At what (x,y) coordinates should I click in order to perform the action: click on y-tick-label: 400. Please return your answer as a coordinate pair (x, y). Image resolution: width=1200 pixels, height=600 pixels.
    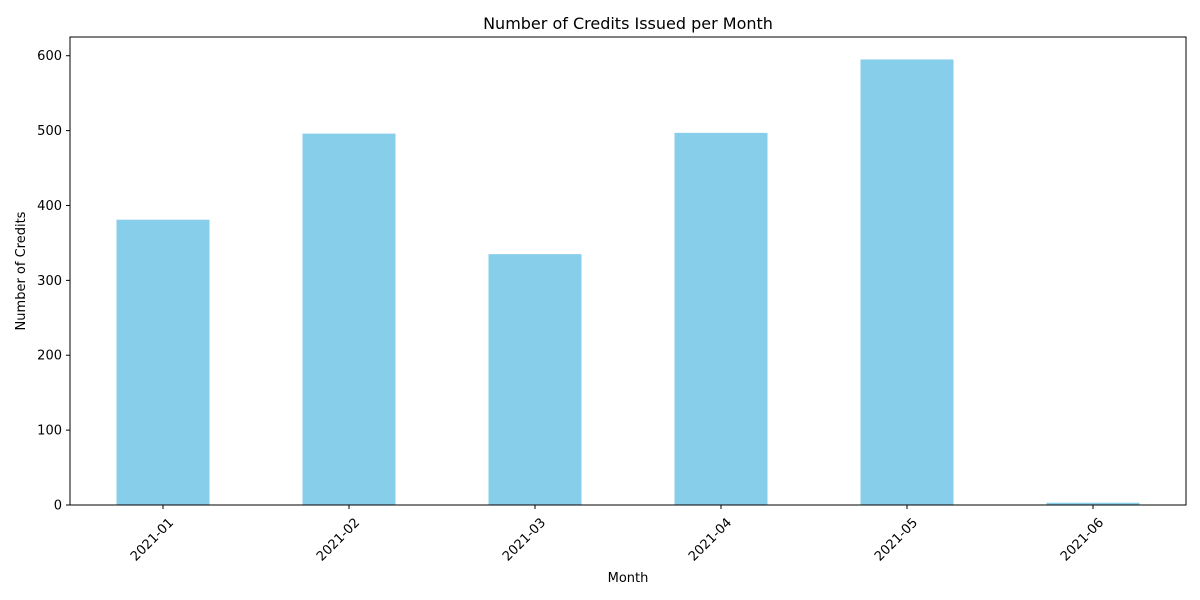
    Looking at the image, I should click on (49, 206).